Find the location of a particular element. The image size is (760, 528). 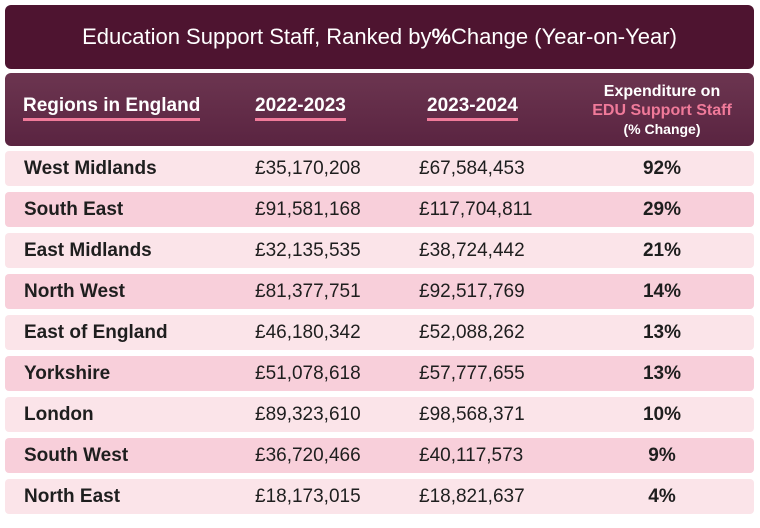

cell-percent-change: 14% is located at coordinates (662, 291).